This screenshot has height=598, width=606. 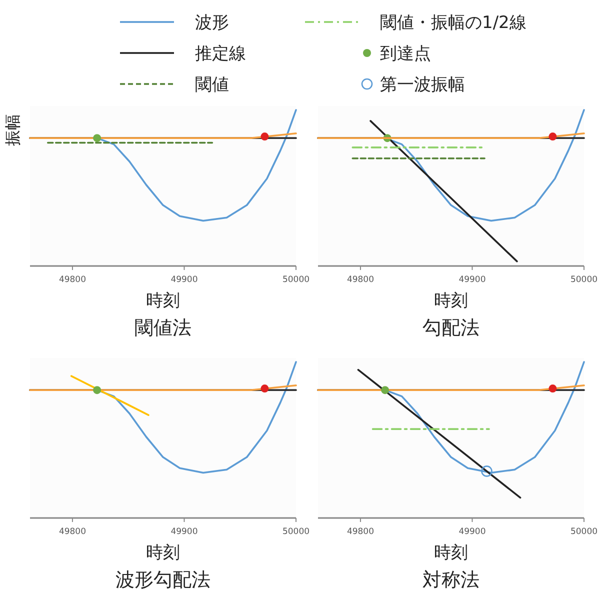 I want to click on y-axis-title: 振幅, so click(x=12, y=130).